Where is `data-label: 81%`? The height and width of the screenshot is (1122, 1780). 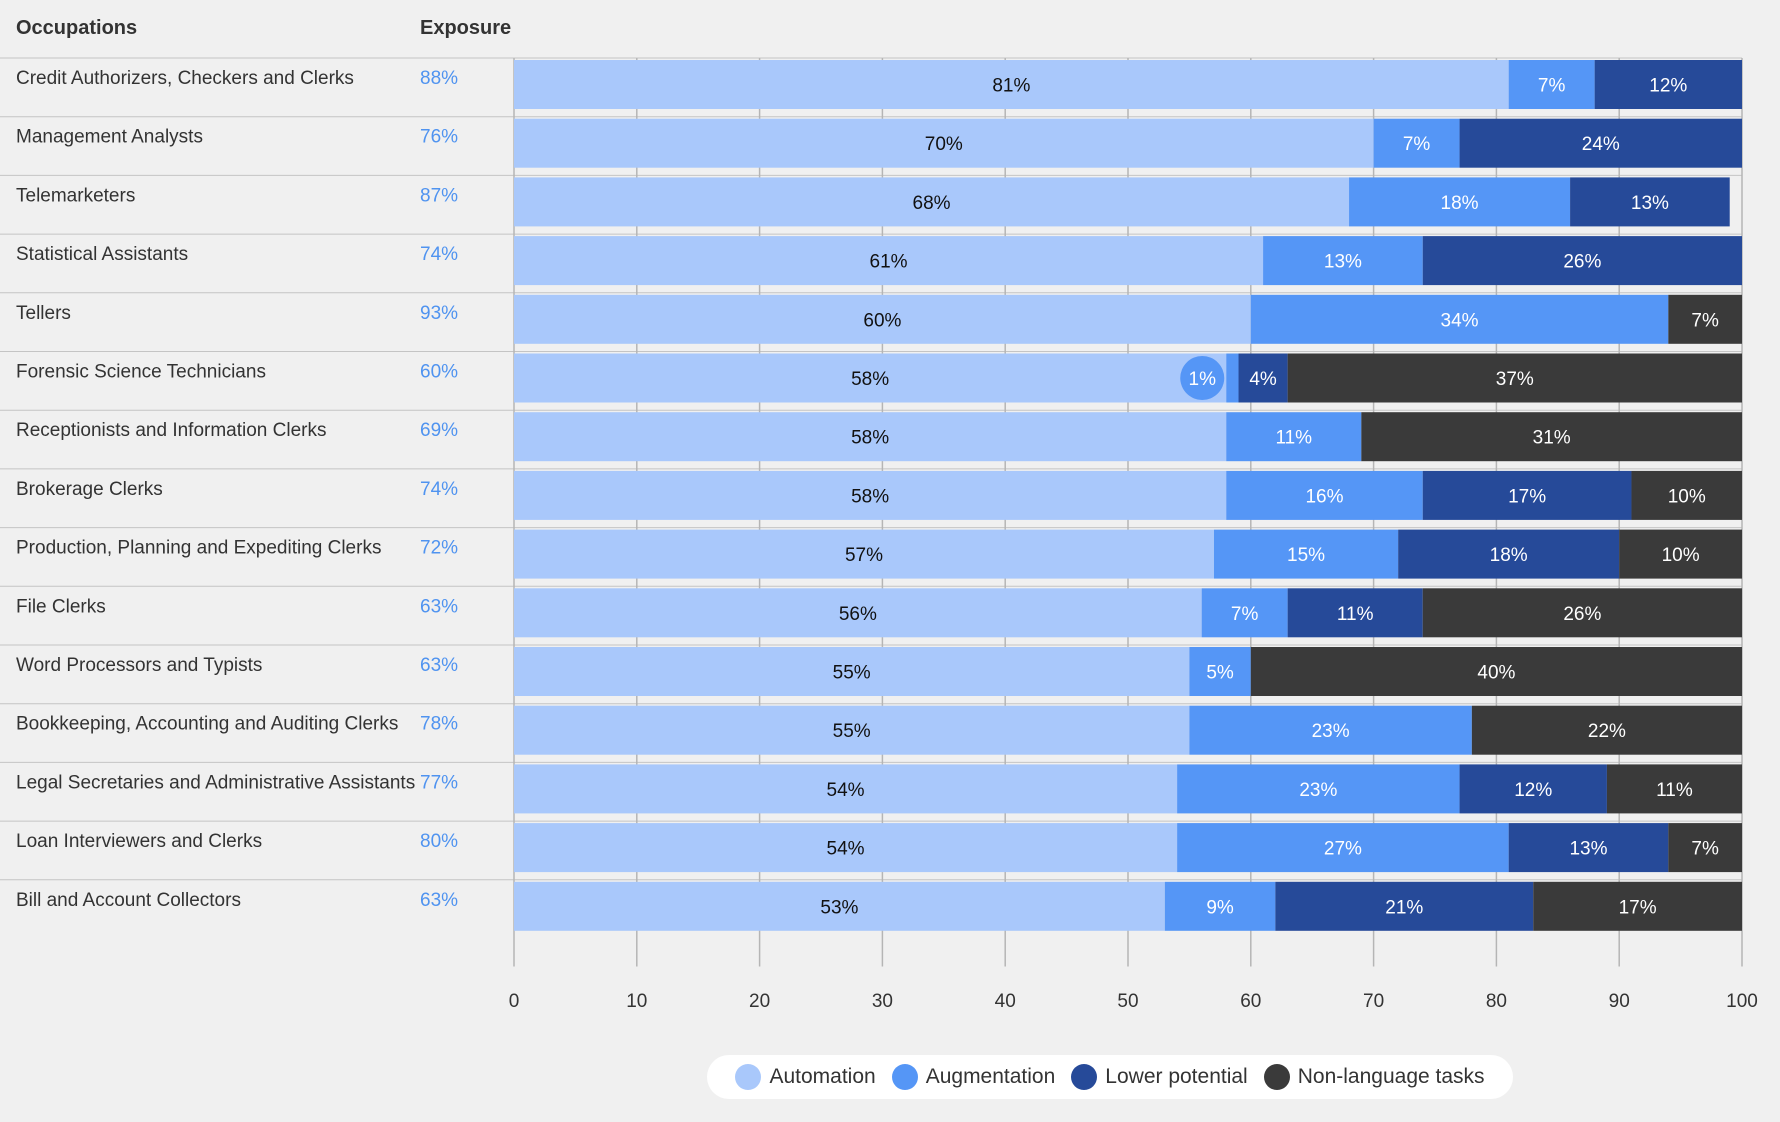
data-label: 81% is located at coordinates (1011, 86).